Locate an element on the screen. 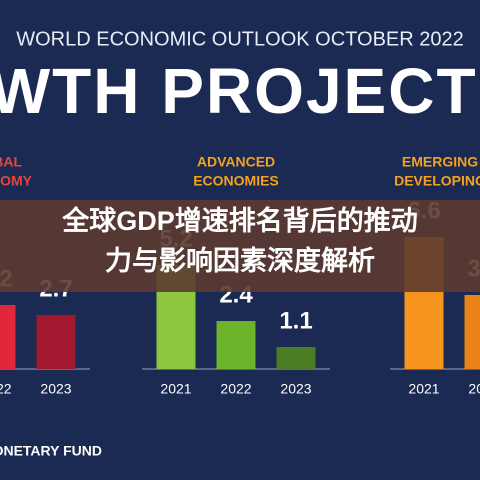 The image size is (480, 480). panel-title: ECONOMIES is located at coordinates (236, 181).